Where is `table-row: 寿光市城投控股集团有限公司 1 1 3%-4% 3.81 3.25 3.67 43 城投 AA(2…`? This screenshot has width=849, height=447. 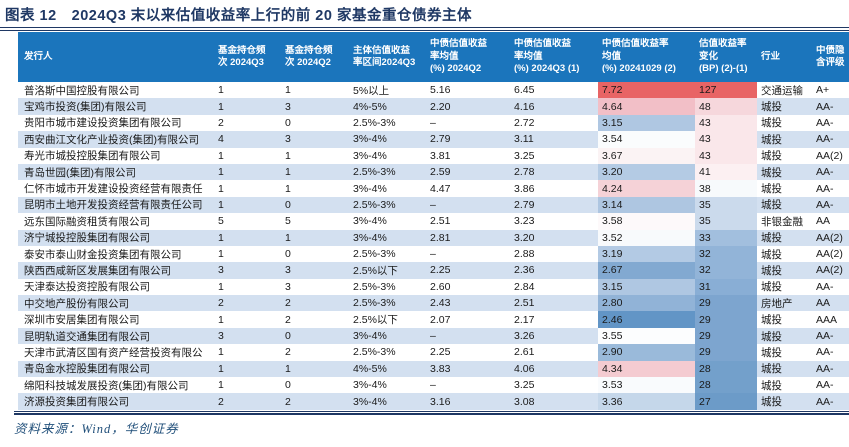
table-row: 寿光市城投控股集团有限公司 1 1 3%-4% 3.81 3.25 3.67 43 城投 AA(2… is located at coordinates (433, 155).